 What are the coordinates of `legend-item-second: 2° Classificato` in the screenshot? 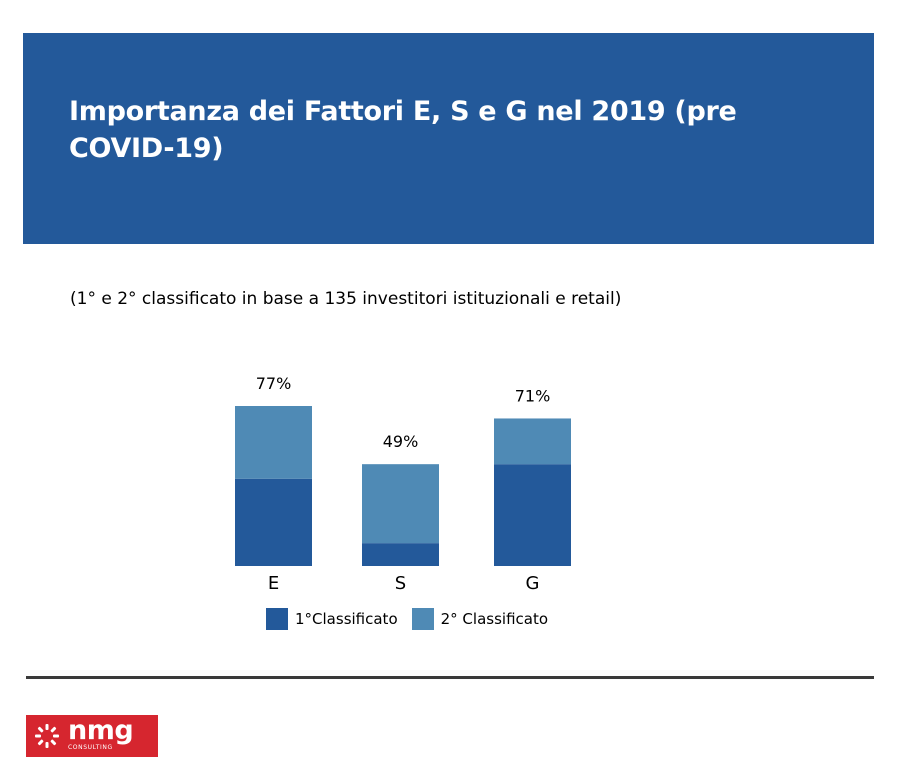 It's located at (480, 619).